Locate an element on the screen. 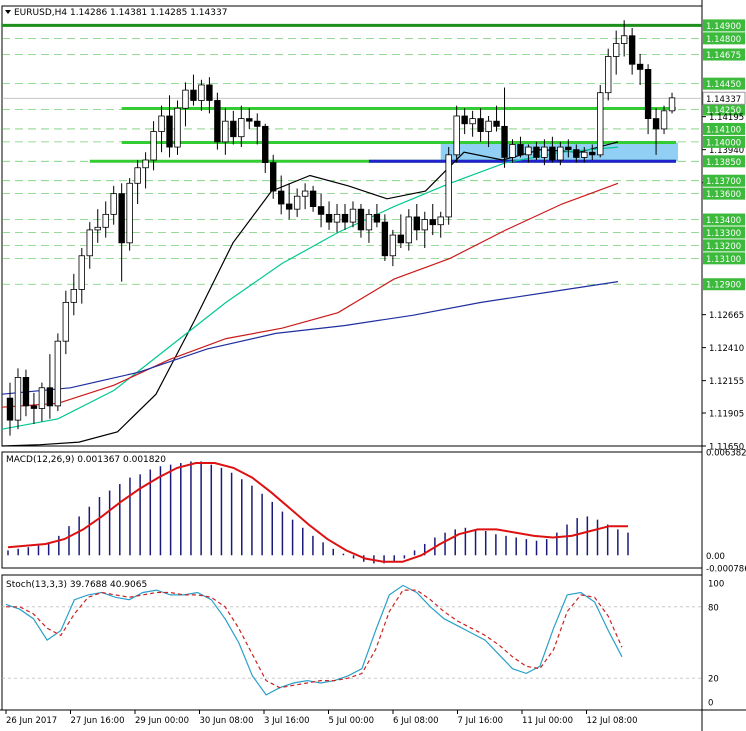 Image resolution: width=746 pixels, height=731 pixels. price-tick-label: 1.13100 is located at coordinates (723, 260).